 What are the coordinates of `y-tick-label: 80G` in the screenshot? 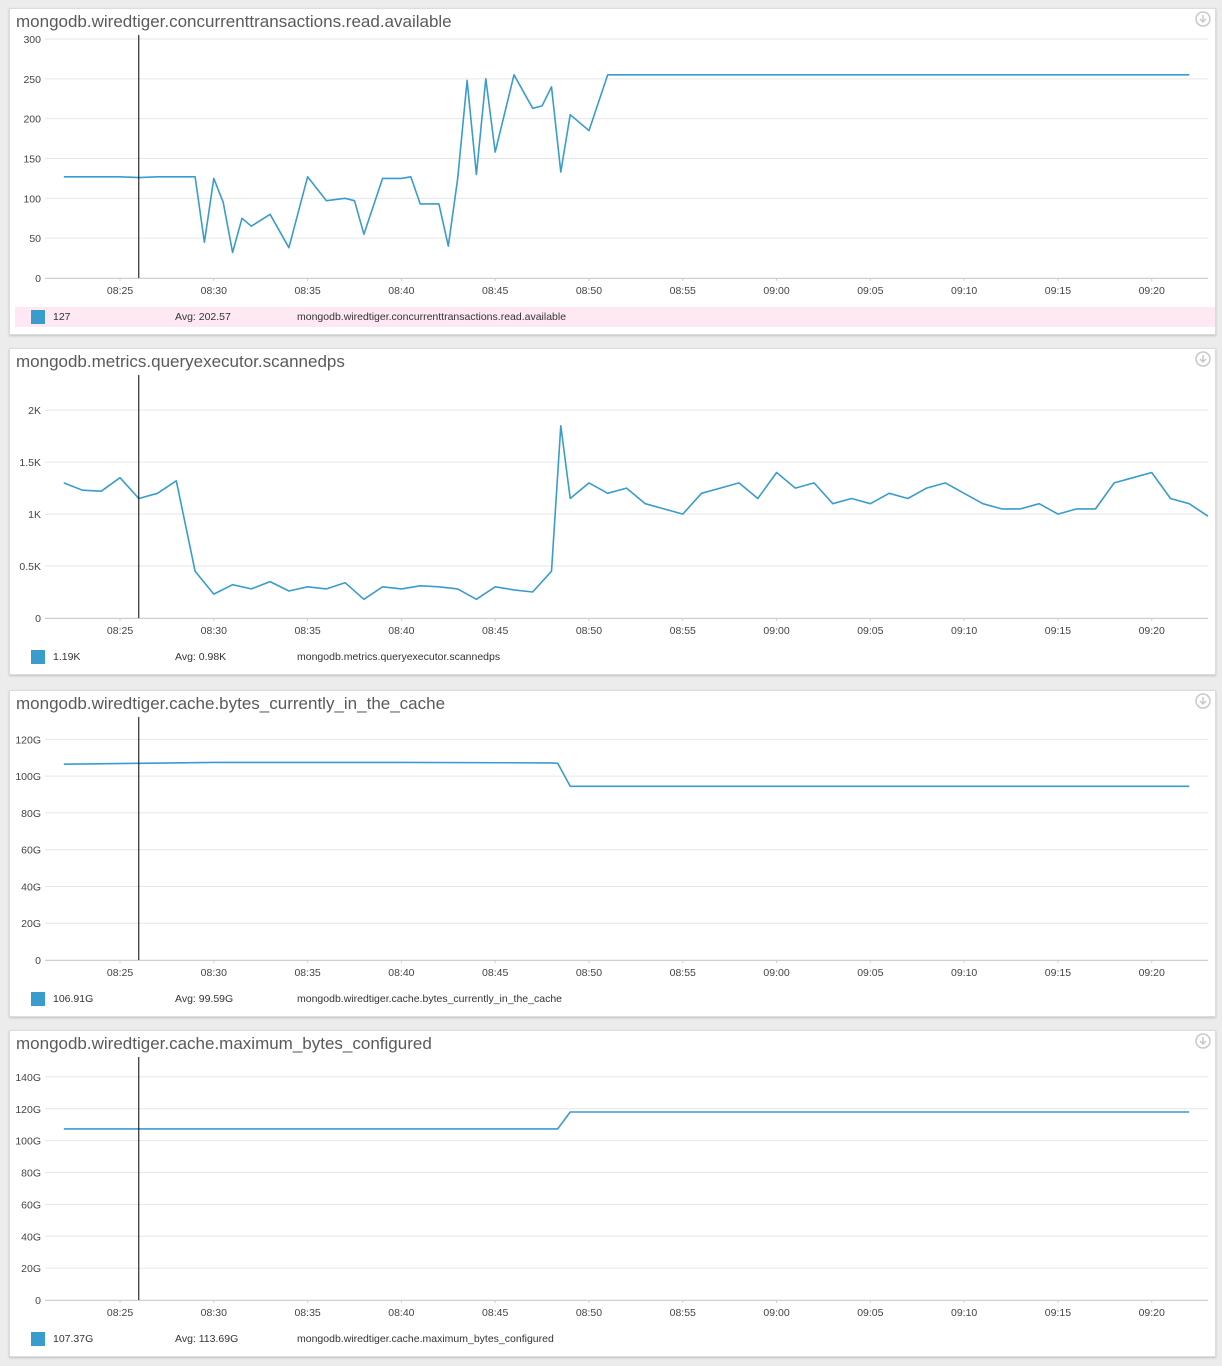 It's located at (31, 814).